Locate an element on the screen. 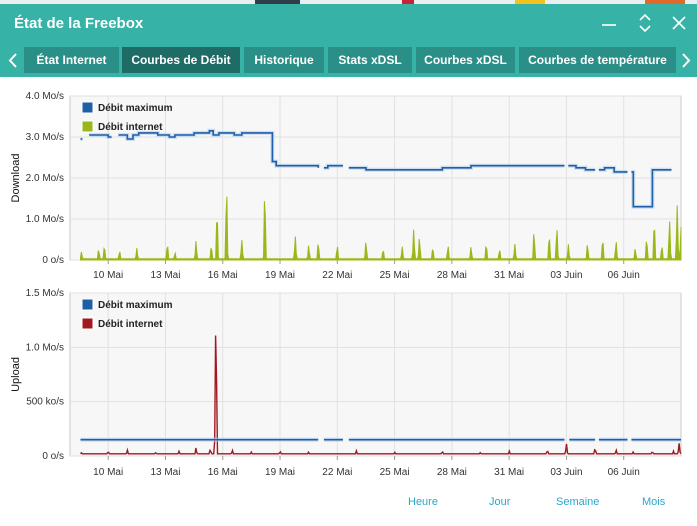  minimize-icon is located at coordinates (609, 25).